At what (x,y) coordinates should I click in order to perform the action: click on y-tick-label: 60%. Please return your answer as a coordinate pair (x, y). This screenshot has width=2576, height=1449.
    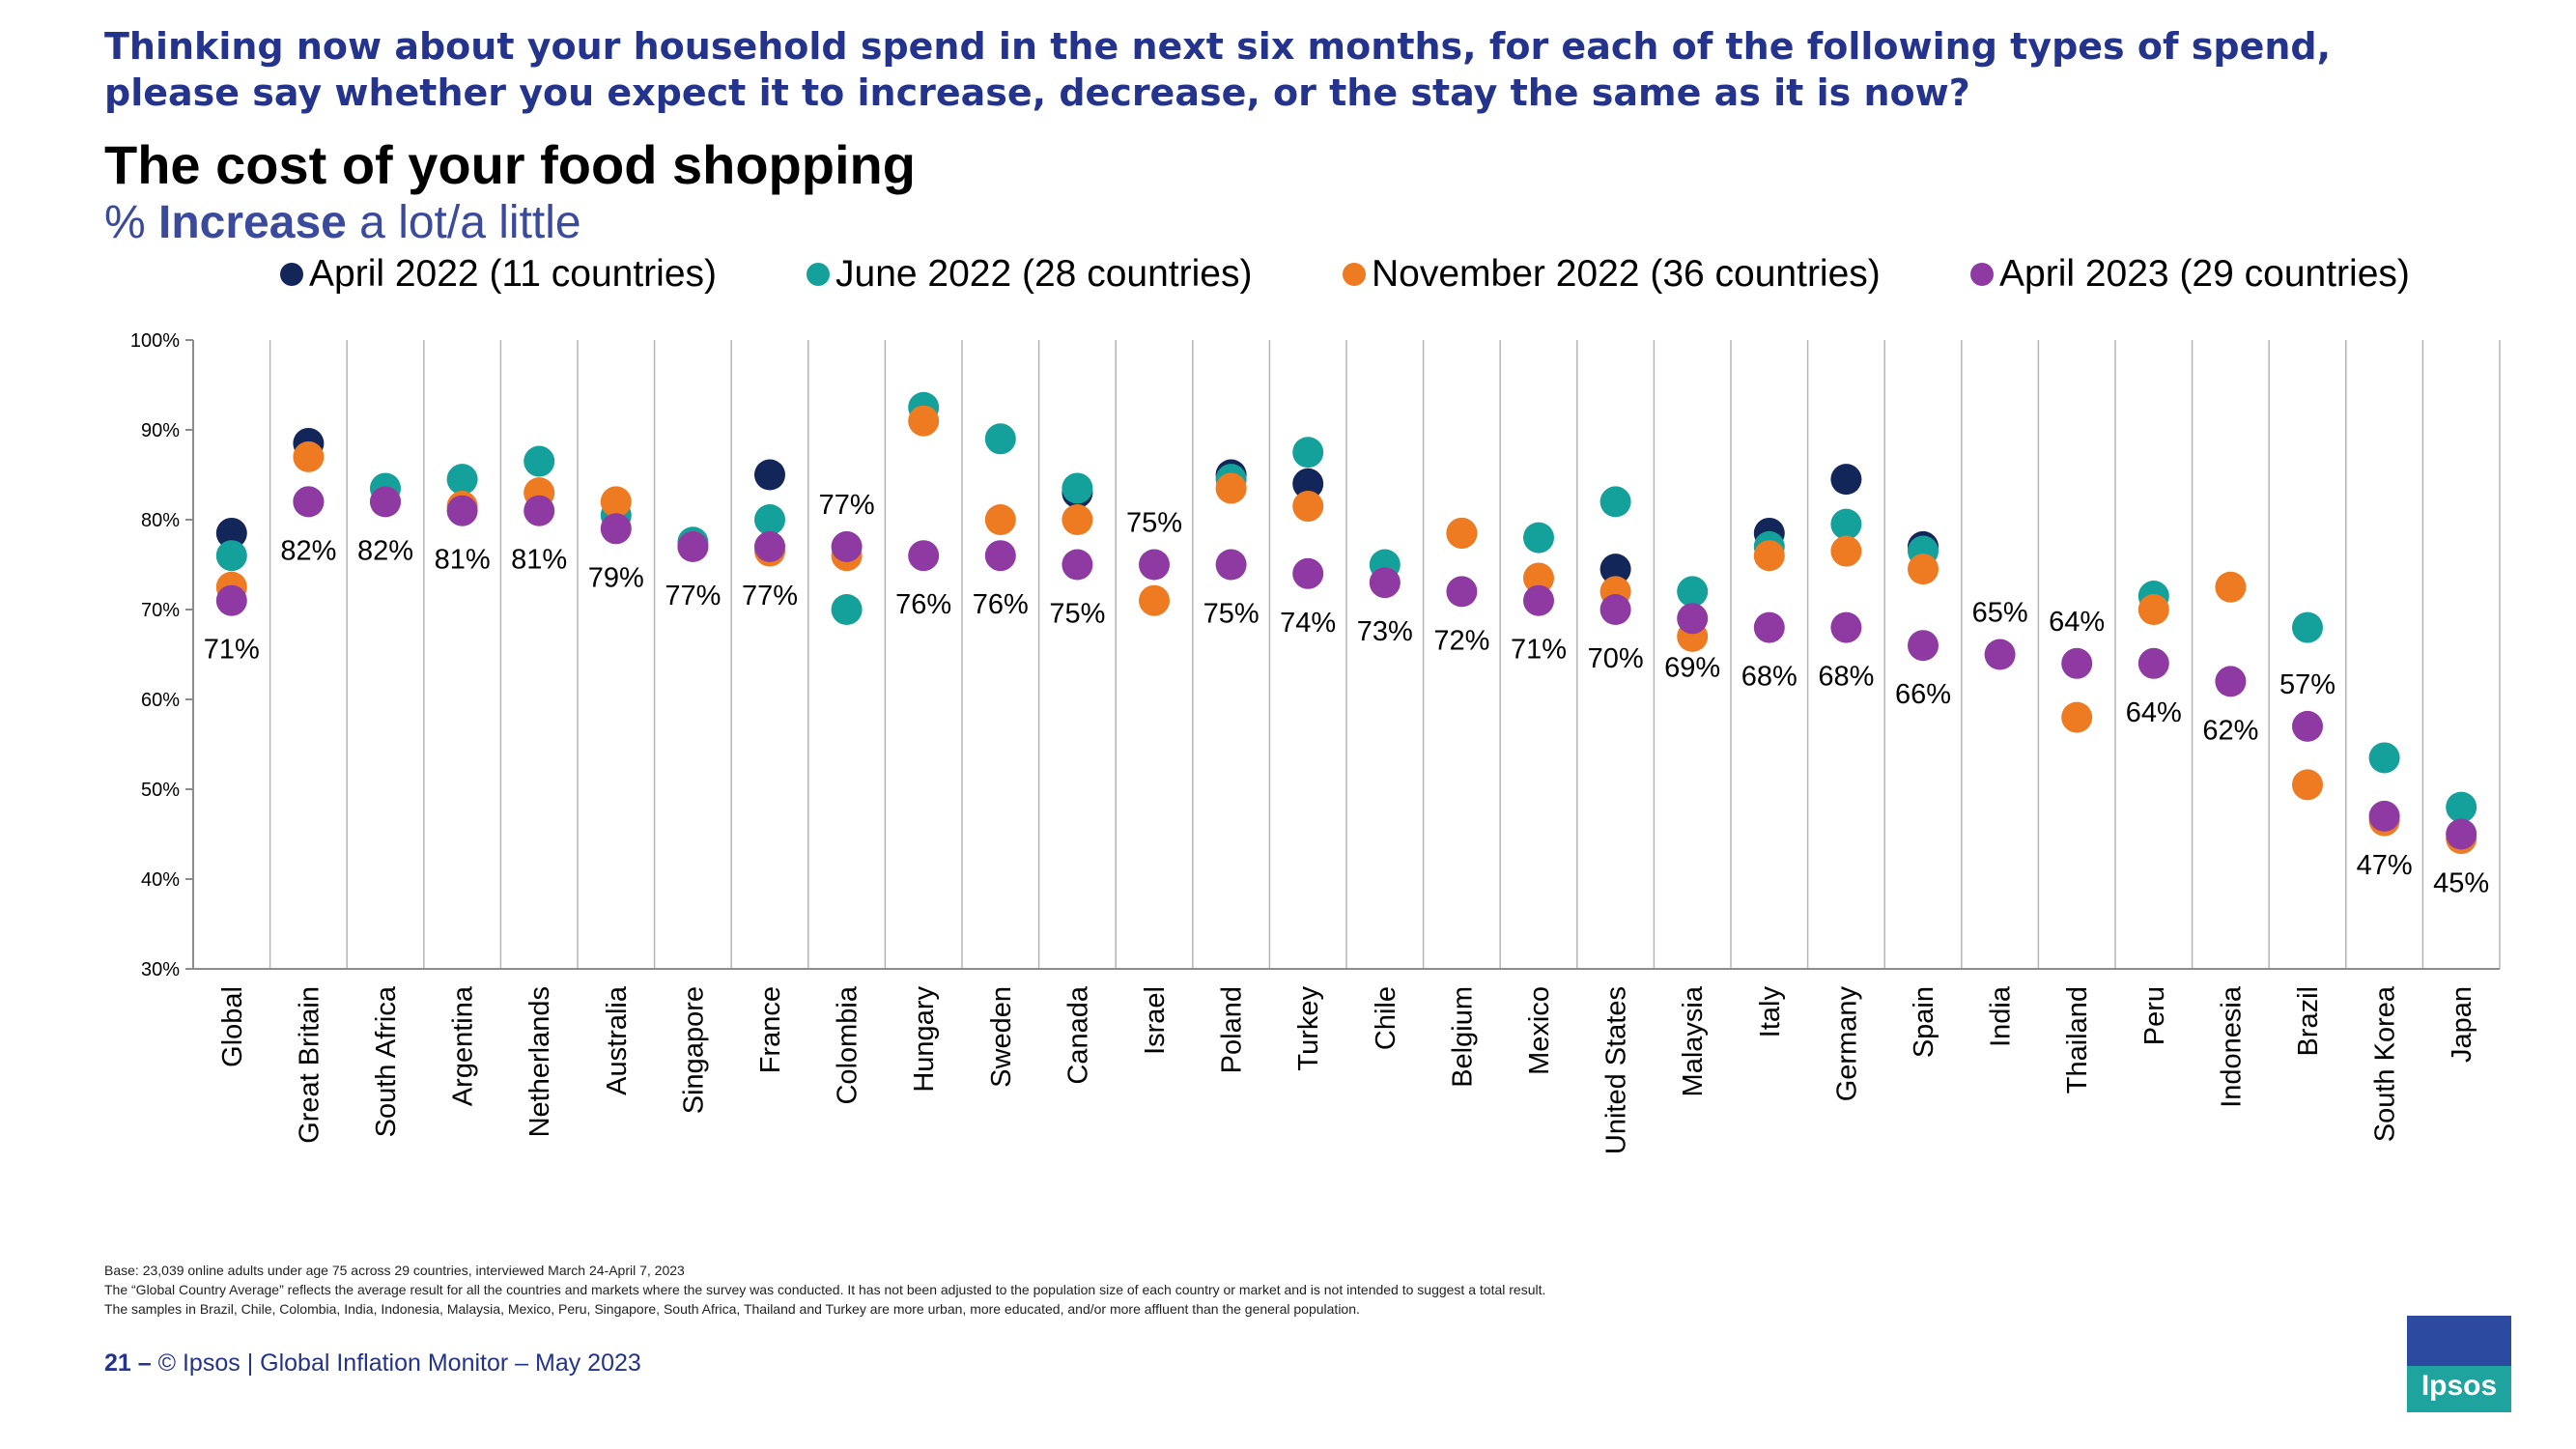
    Looking at the image, I should click on (160, 700).